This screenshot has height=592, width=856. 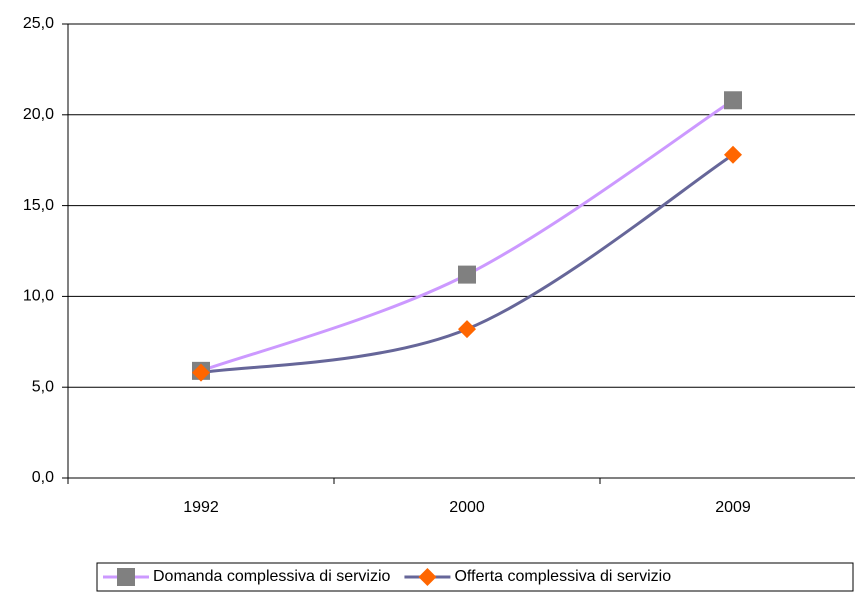 I want to click on x-tick-label: 1992, so click(x=201, y=507).